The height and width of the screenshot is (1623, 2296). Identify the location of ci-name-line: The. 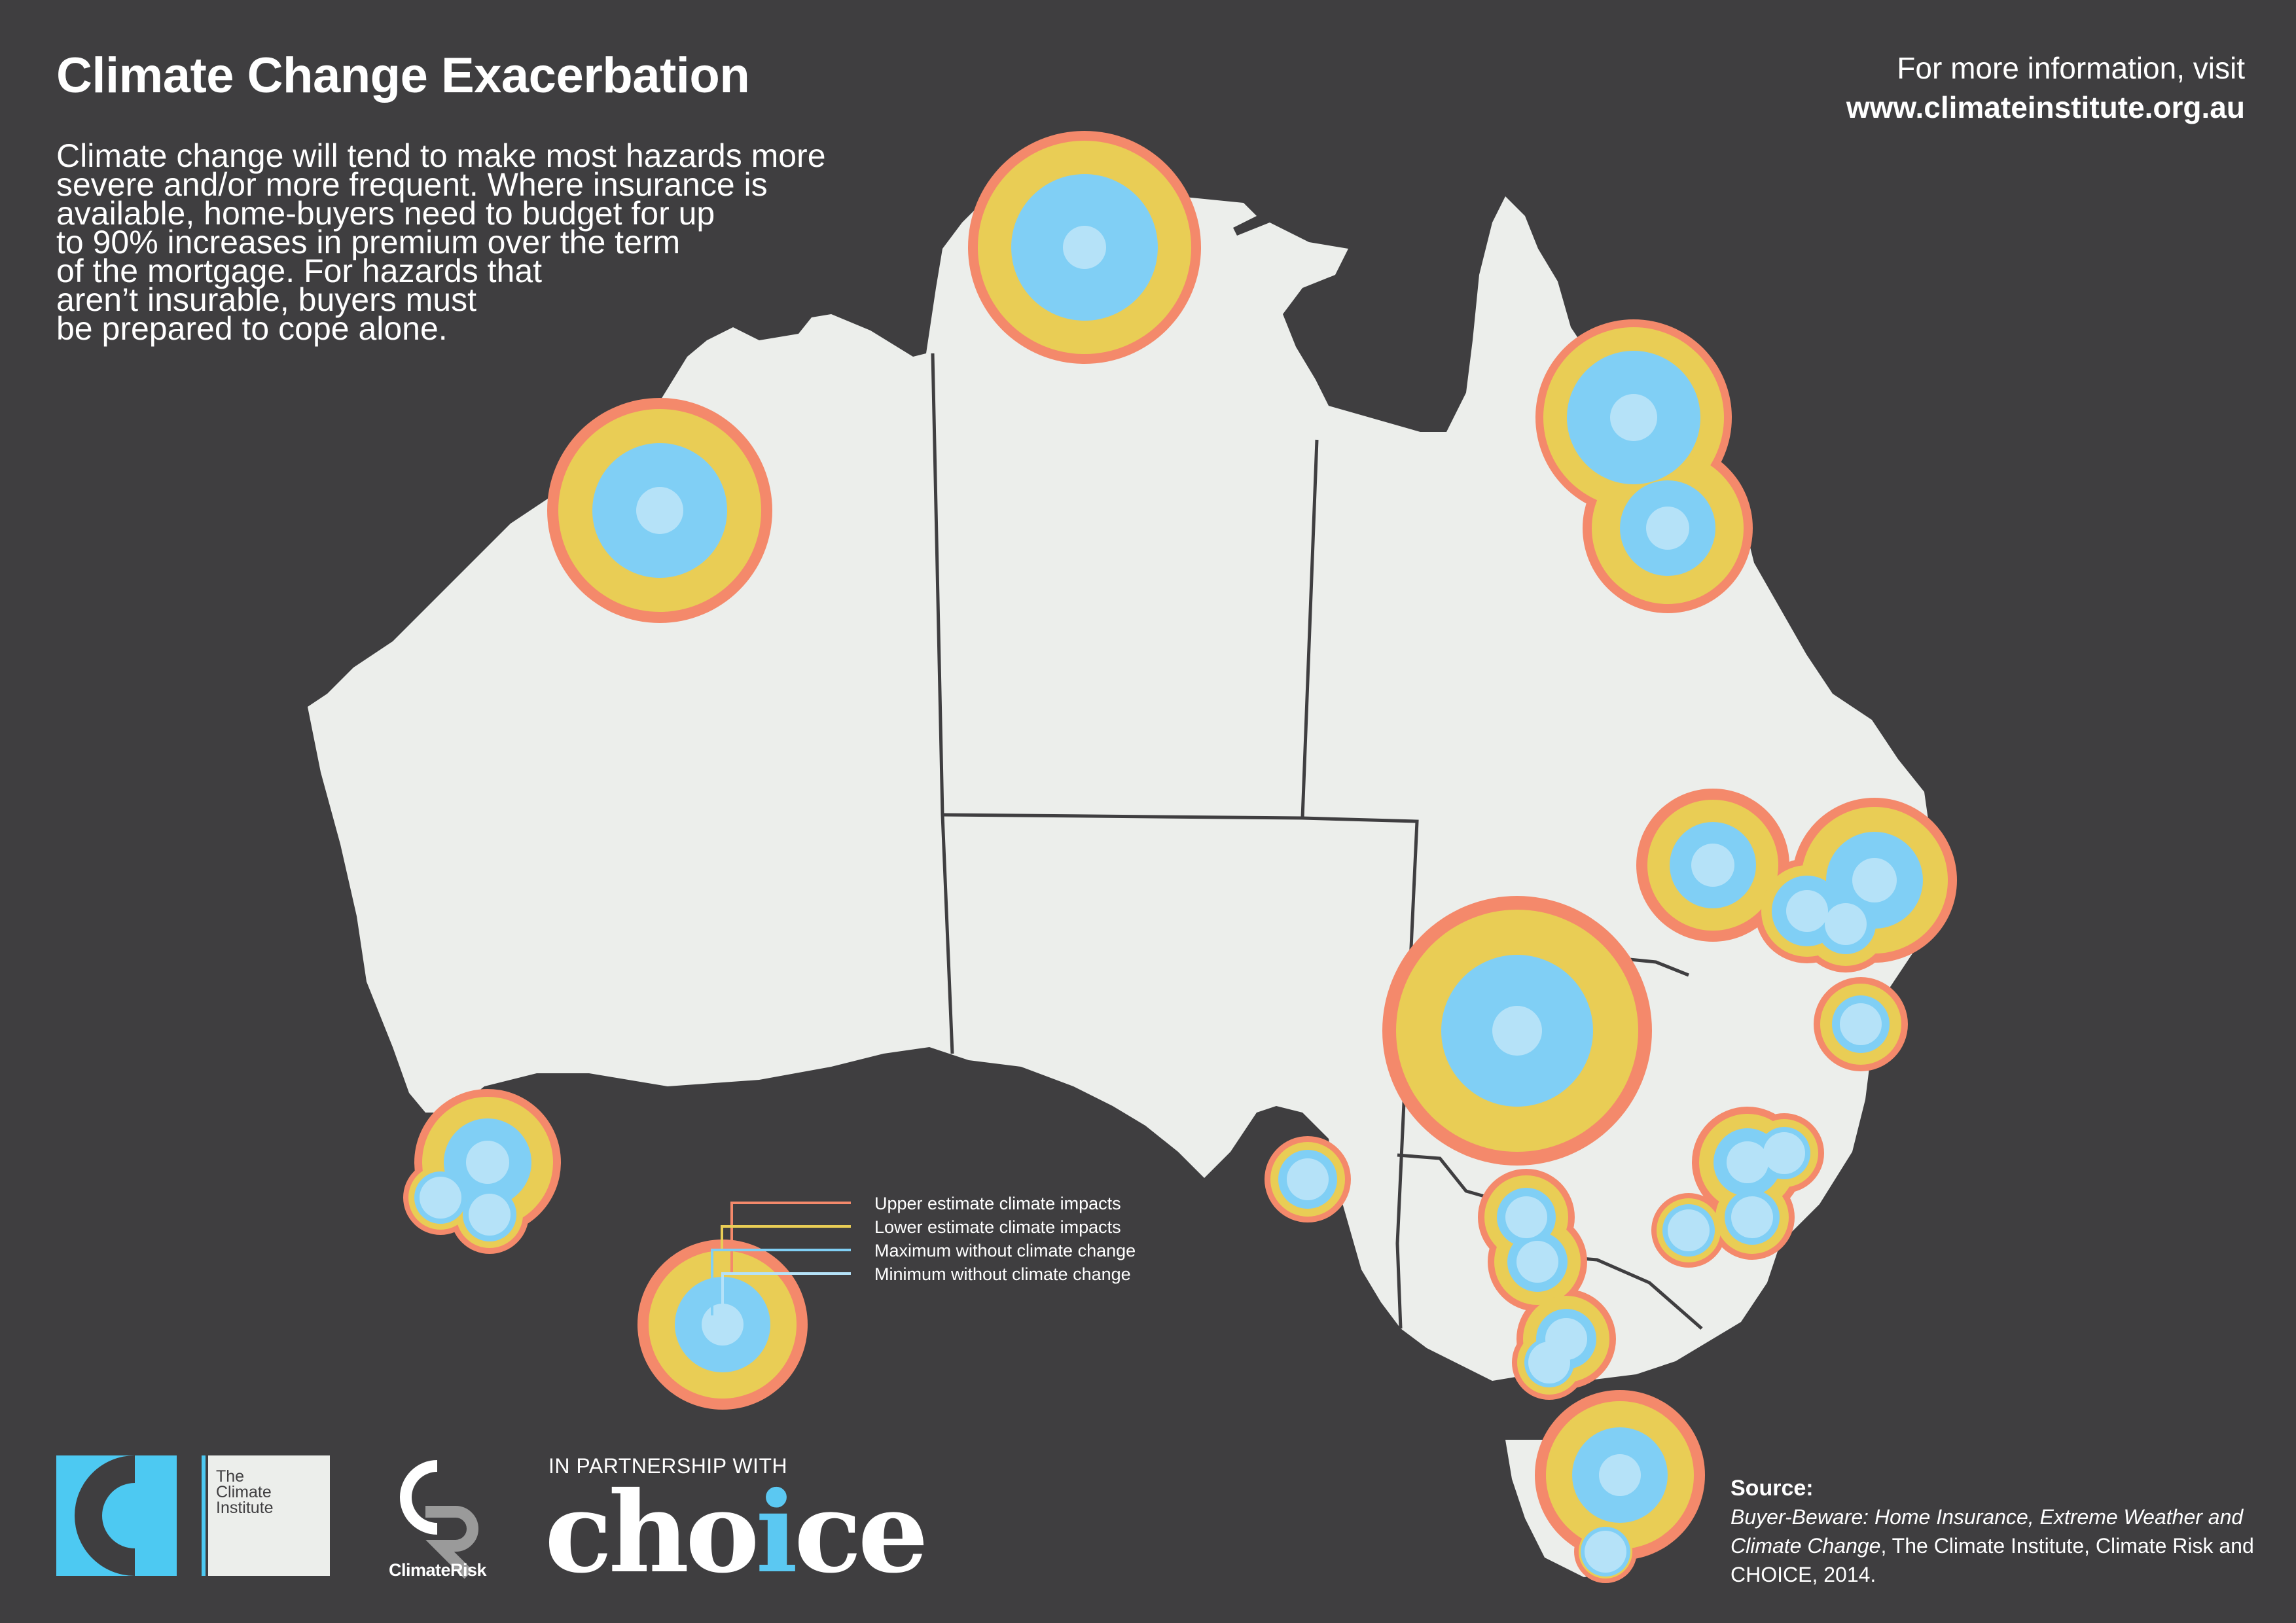
(230, 1476).